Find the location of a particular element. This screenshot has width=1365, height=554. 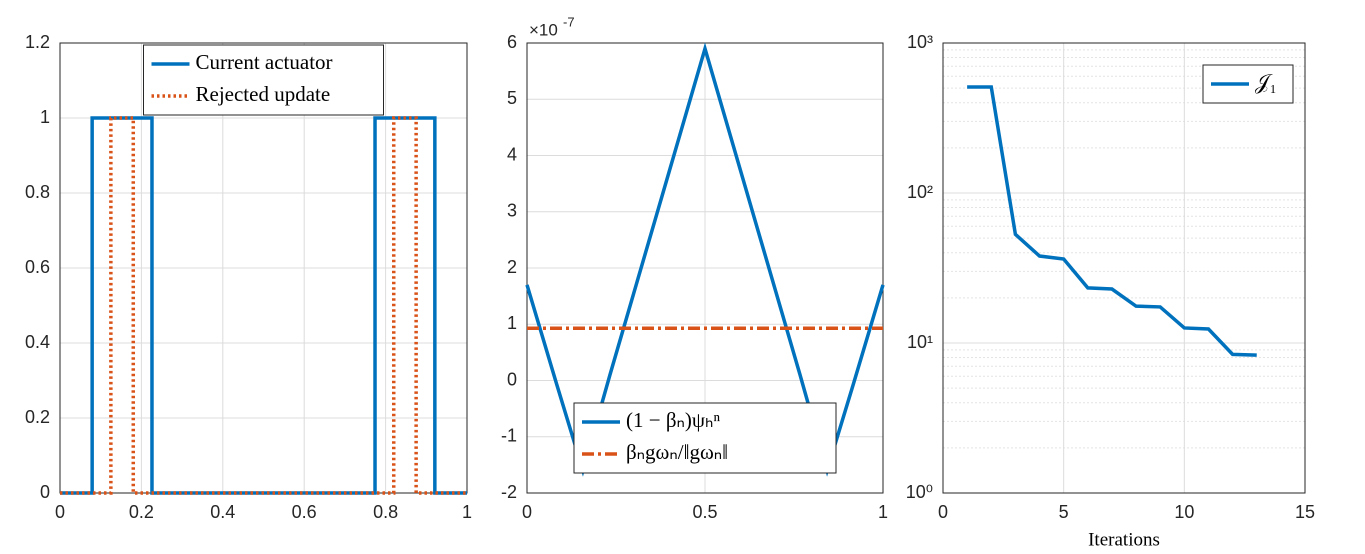

x-tick-label: 0.6 is located at coordinates (304, 512).